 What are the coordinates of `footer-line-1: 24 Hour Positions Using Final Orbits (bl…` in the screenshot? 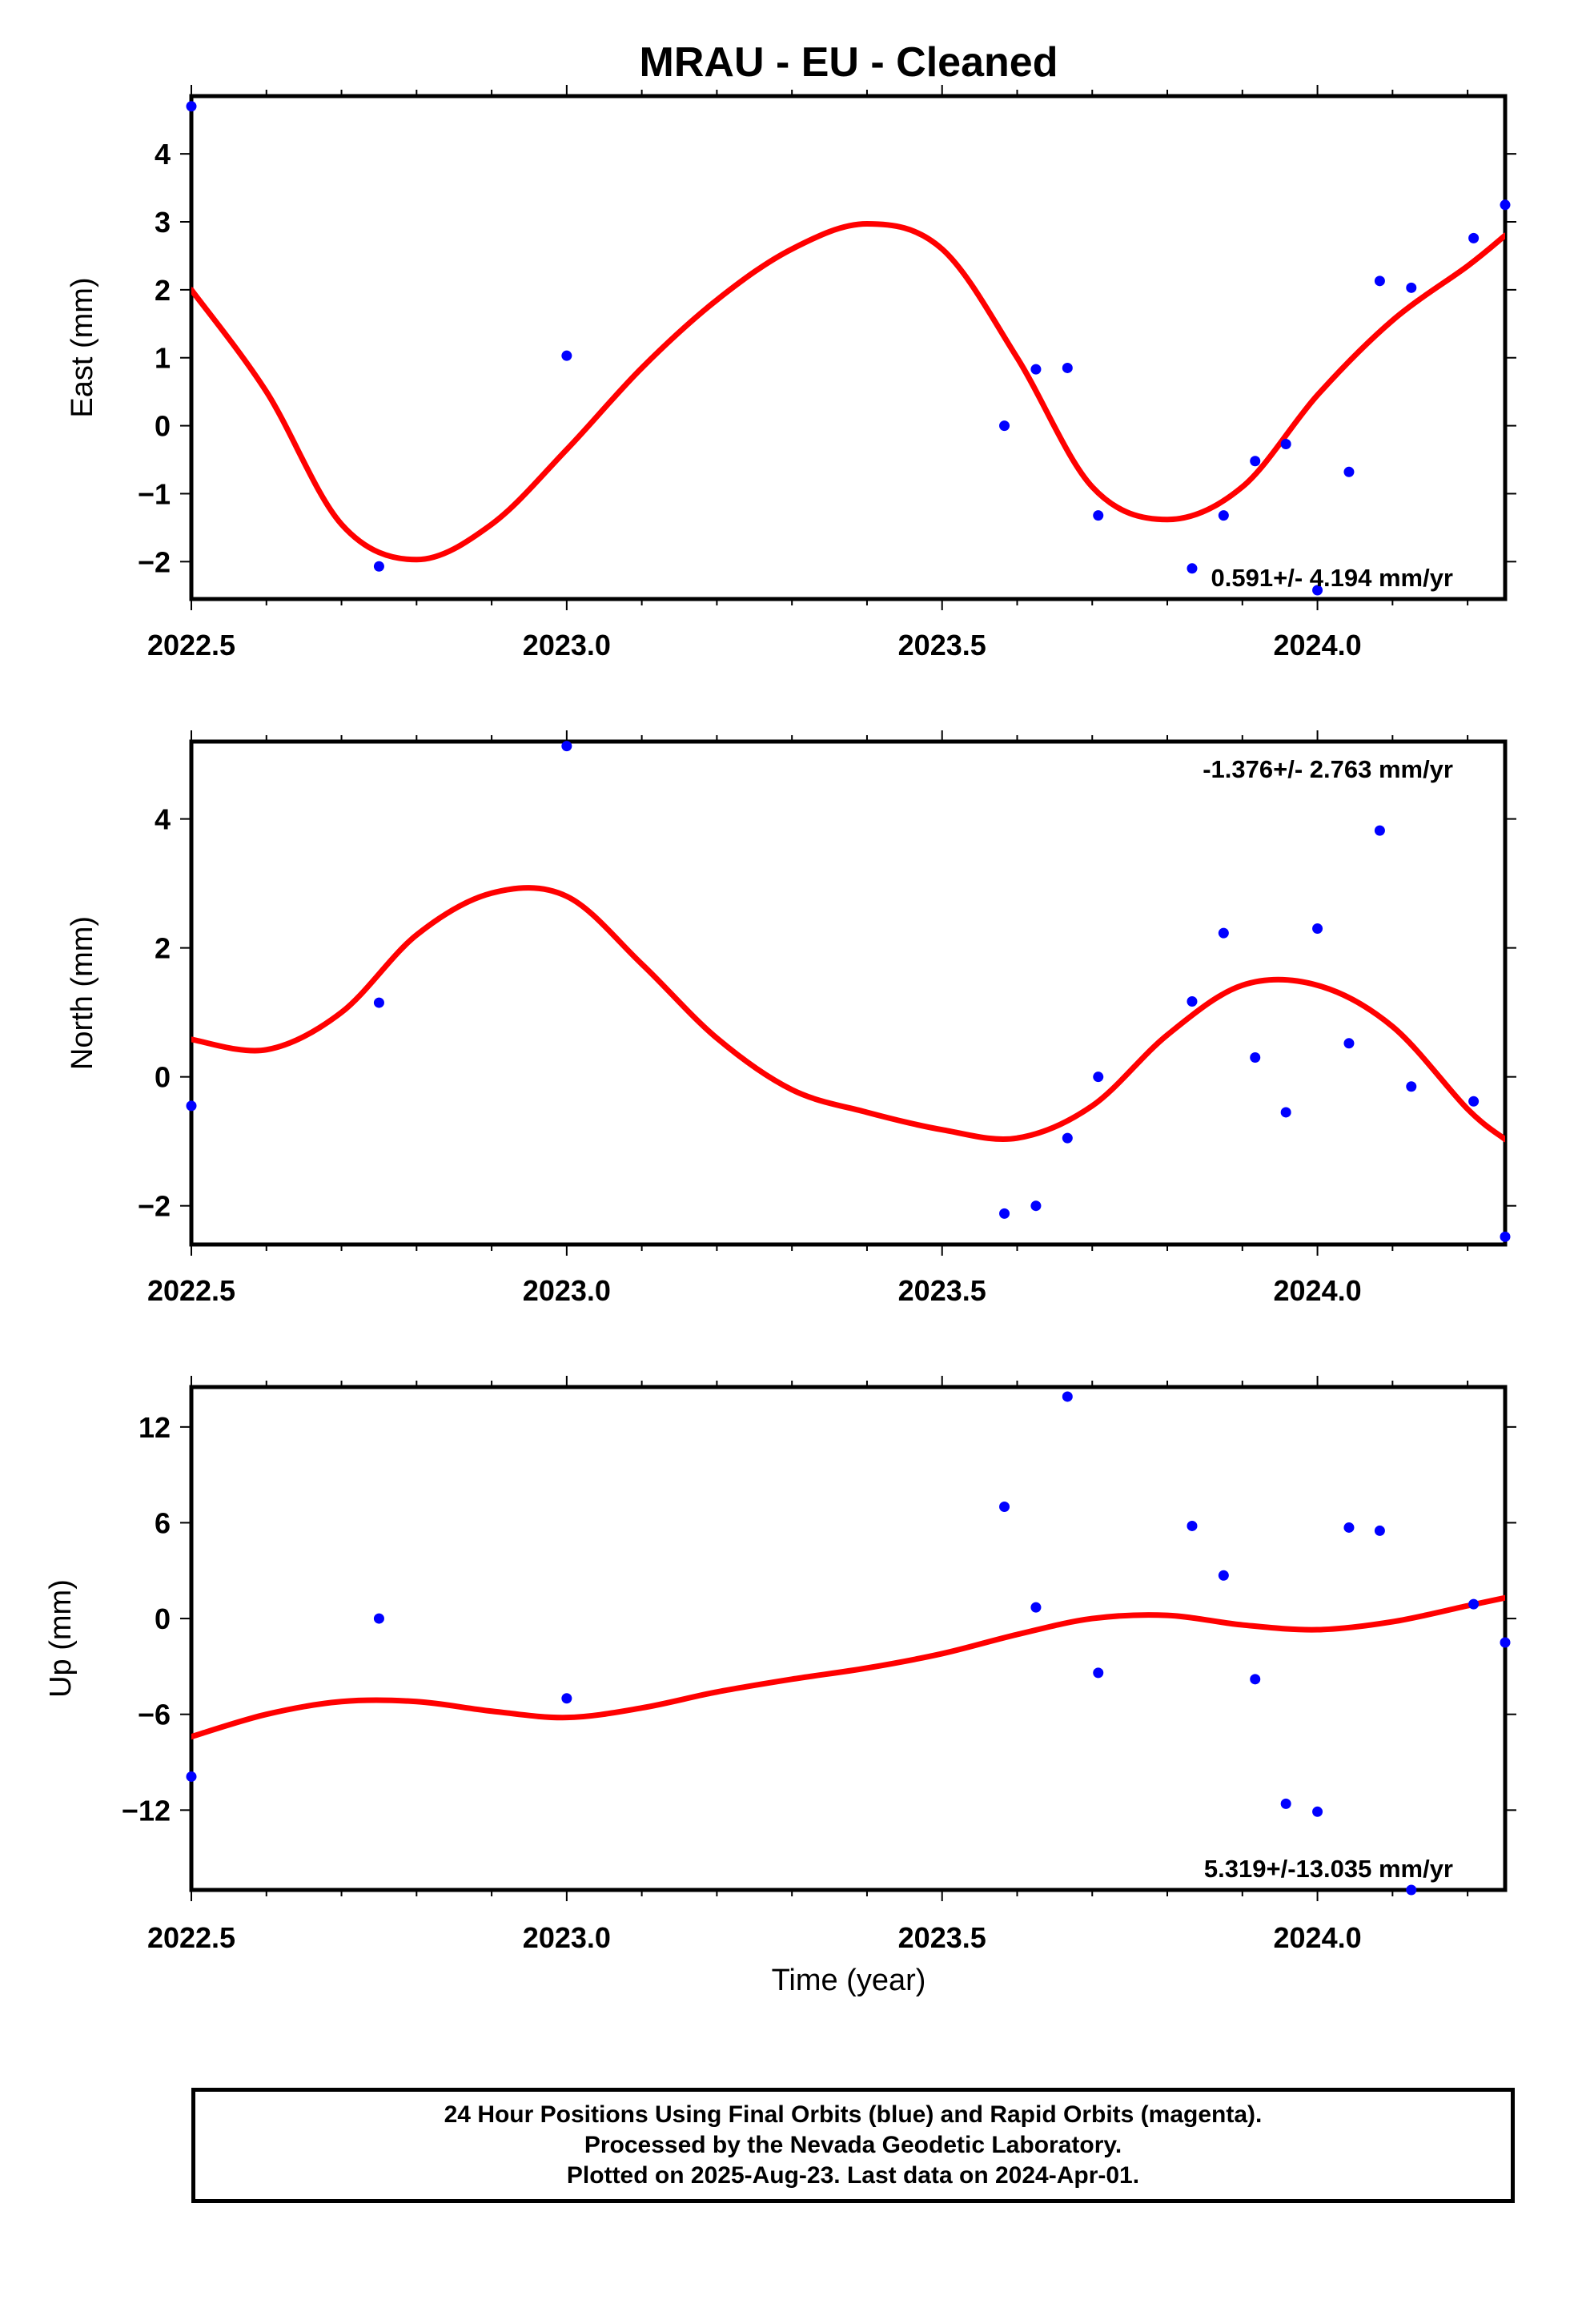 It's located at (853, 2114).